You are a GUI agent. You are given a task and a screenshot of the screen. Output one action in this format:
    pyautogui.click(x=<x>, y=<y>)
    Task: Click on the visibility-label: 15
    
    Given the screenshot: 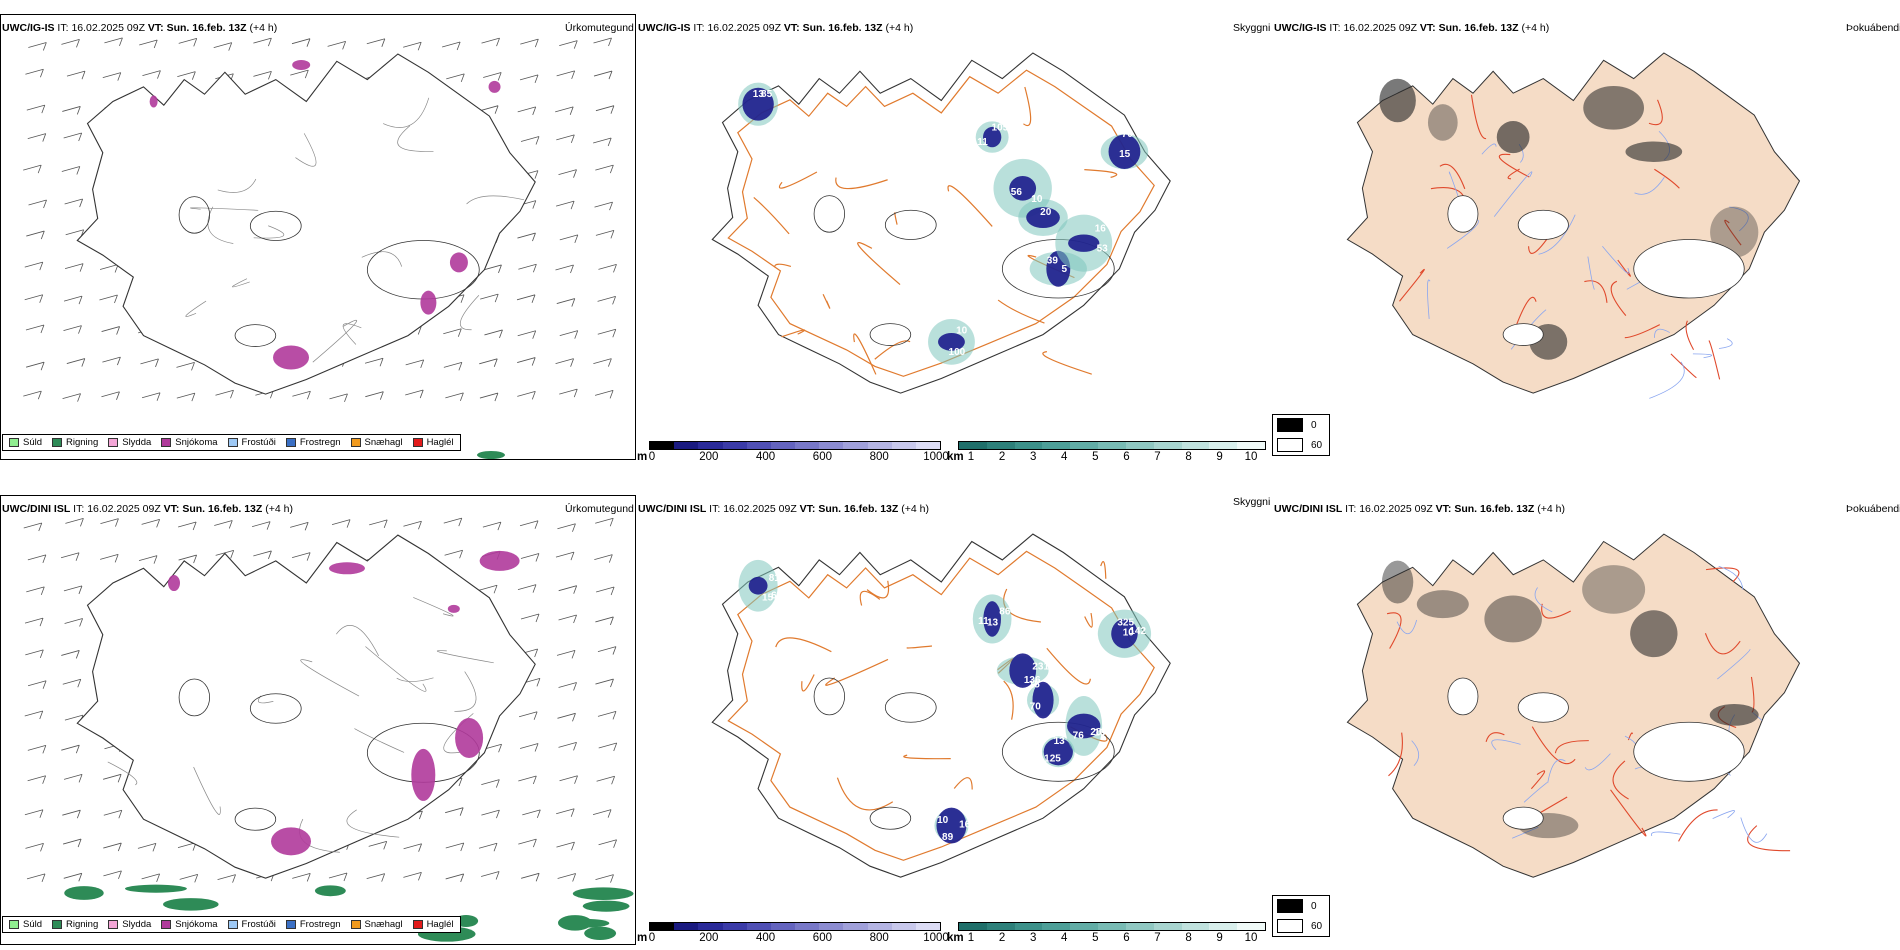 What is the action you would take?
    pyautogui.click(x=768, y=598)
    